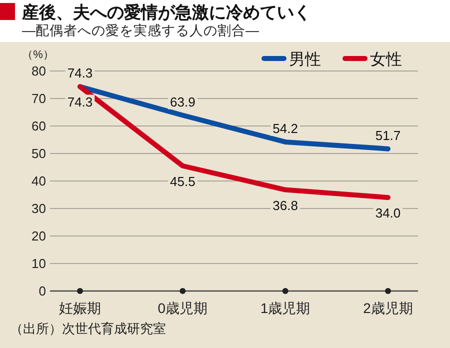  Describe the element at coordinates (39, 126) in the screenshot. I see `y-tick-label: 60` at that location.